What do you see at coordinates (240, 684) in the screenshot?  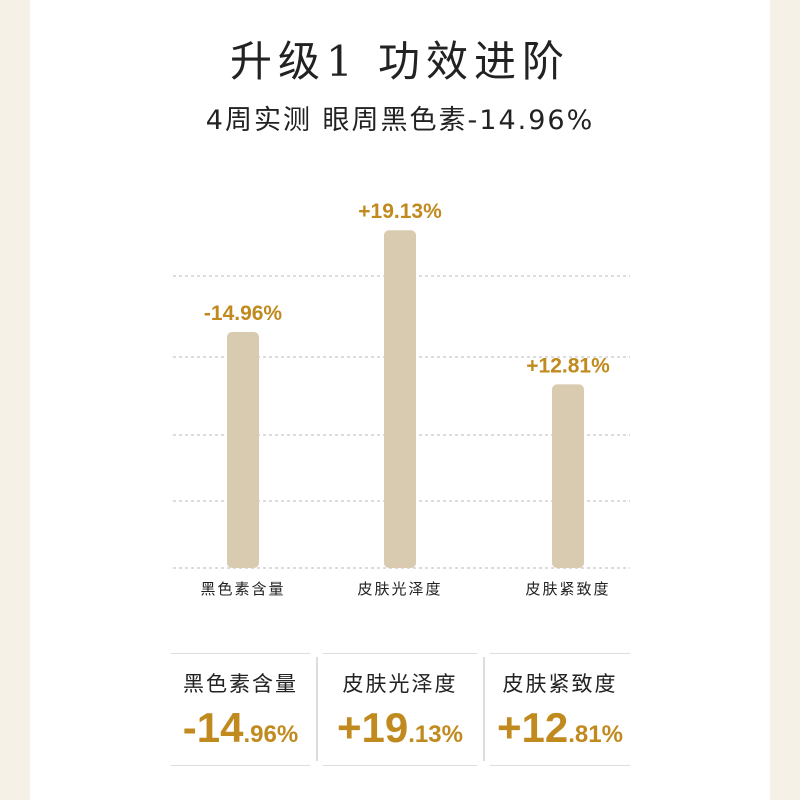 I see `stat-label: 黑色素含量` at bounding box center [240, 684].